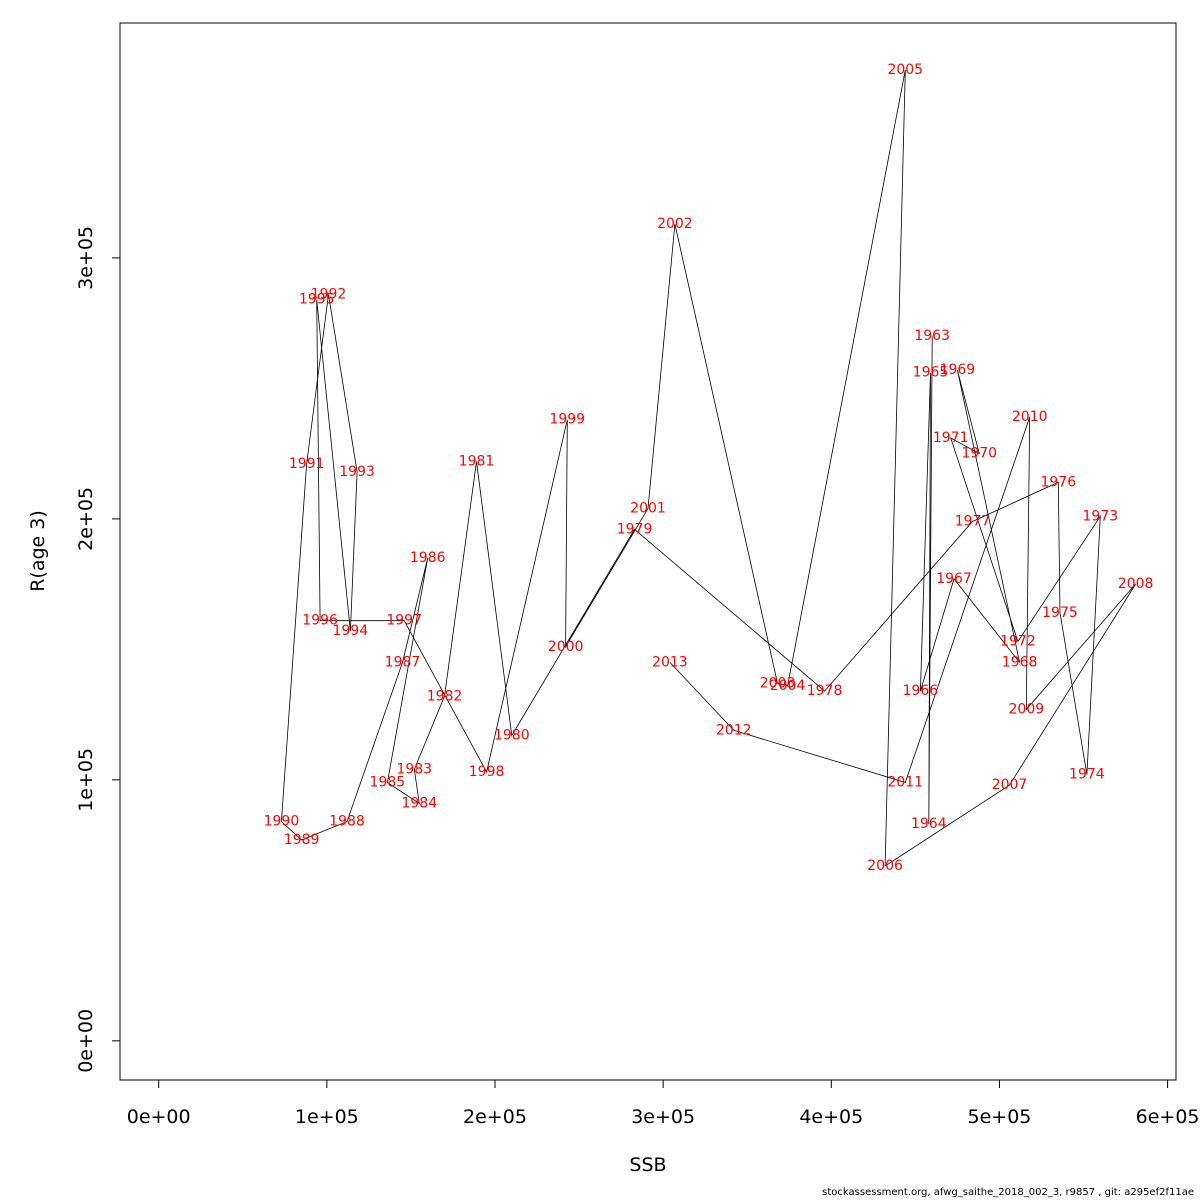 Image resolution: width=1200 pixels, height=1200 pixels. What do you see at coordinates (905, 782) in the screenshot?
I see `point-label-2011: 2011` at bounding box center [905, 782].